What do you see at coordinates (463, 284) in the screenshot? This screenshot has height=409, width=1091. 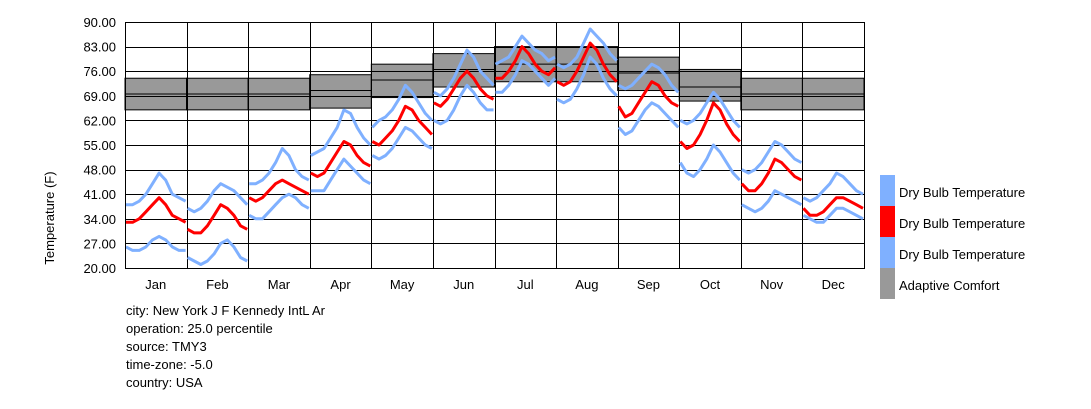 I see `x-tick-label: Jun` at bounding box center [463, 284].